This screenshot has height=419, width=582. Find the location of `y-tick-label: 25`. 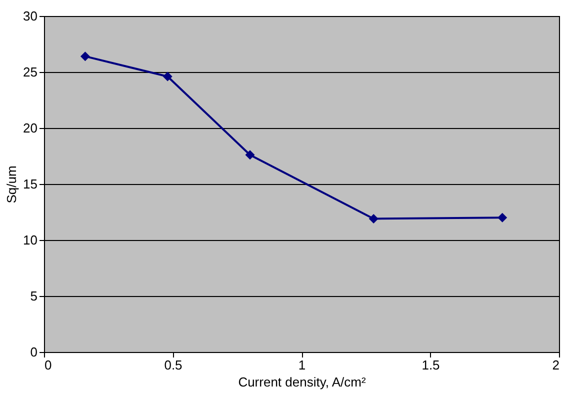

y-tick-label: 25 is located at coordinates (30, 72).